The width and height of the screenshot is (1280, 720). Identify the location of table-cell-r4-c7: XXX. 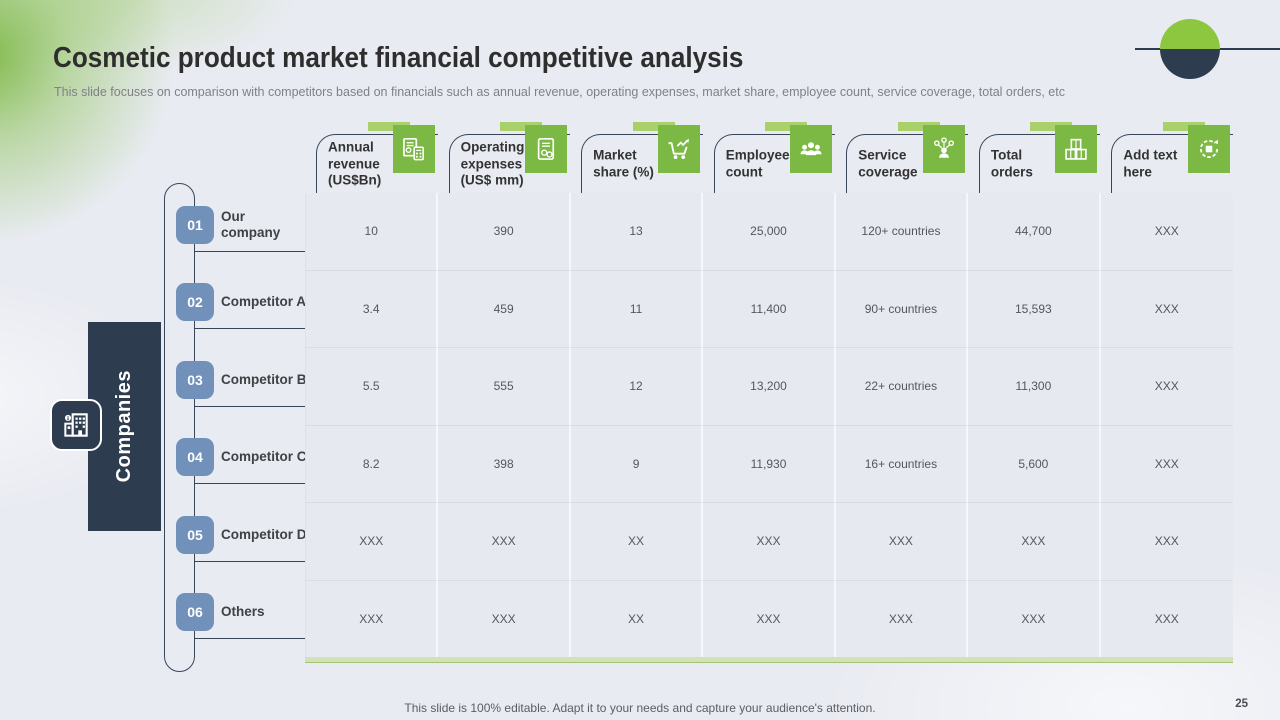
(1166, 464).